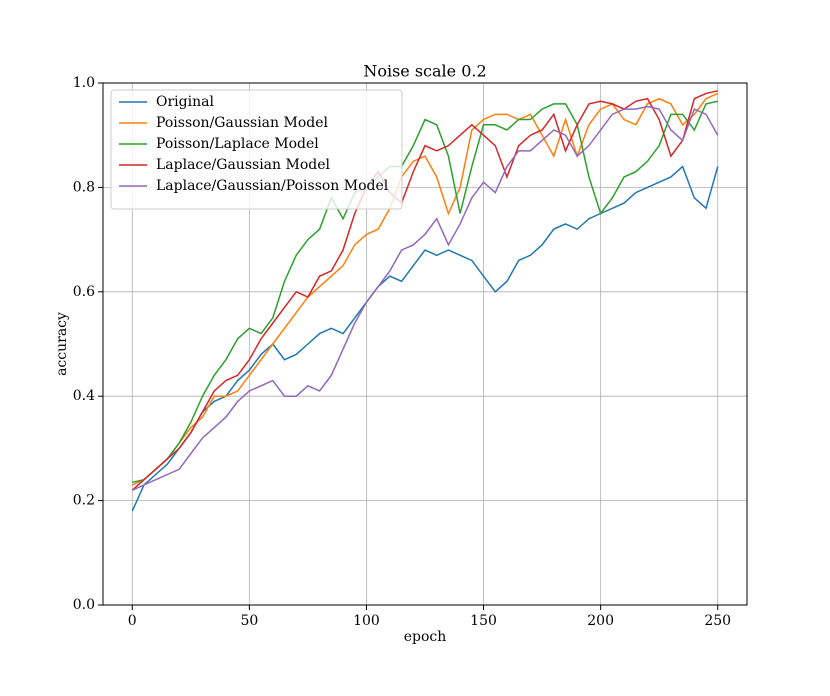 This screenshot has width=830, height=696. I want to click on legend-label: Laplace/Gaussian Model, so click(243, 165).